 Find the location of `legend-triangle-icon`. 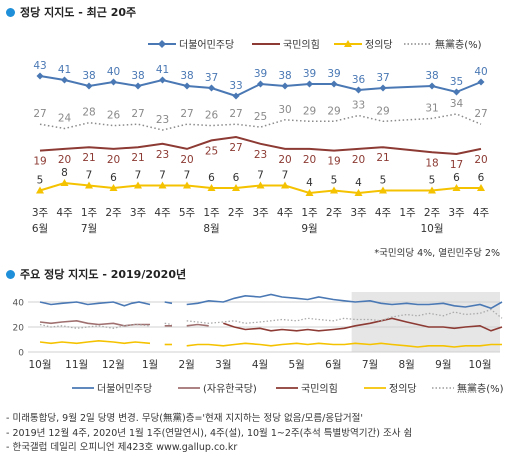

legend-triangle-icon is located at coordinates (348, 43).